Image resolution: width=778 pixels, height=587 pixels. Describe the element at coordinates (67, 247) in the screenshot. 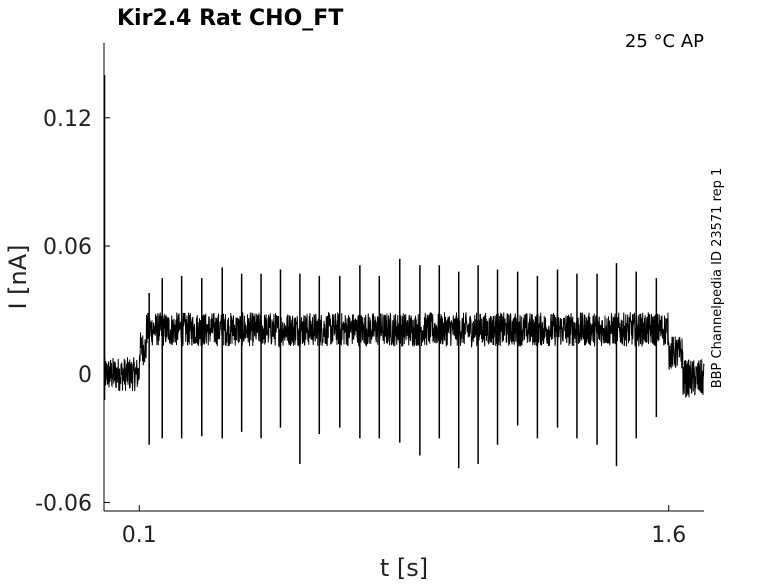

I see `y-tick-label: 0.06` at that location.